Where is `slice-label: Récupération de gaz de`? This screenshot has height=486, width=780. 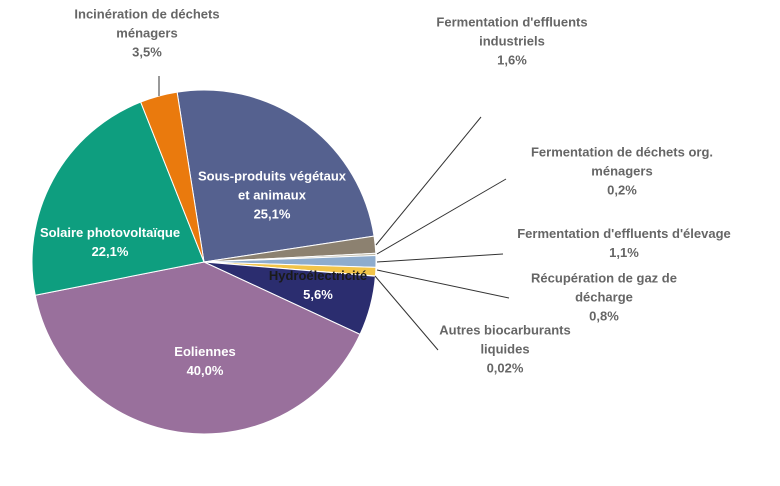 slice-label: Récupération de gaz de is located at coordinates (604, 277).